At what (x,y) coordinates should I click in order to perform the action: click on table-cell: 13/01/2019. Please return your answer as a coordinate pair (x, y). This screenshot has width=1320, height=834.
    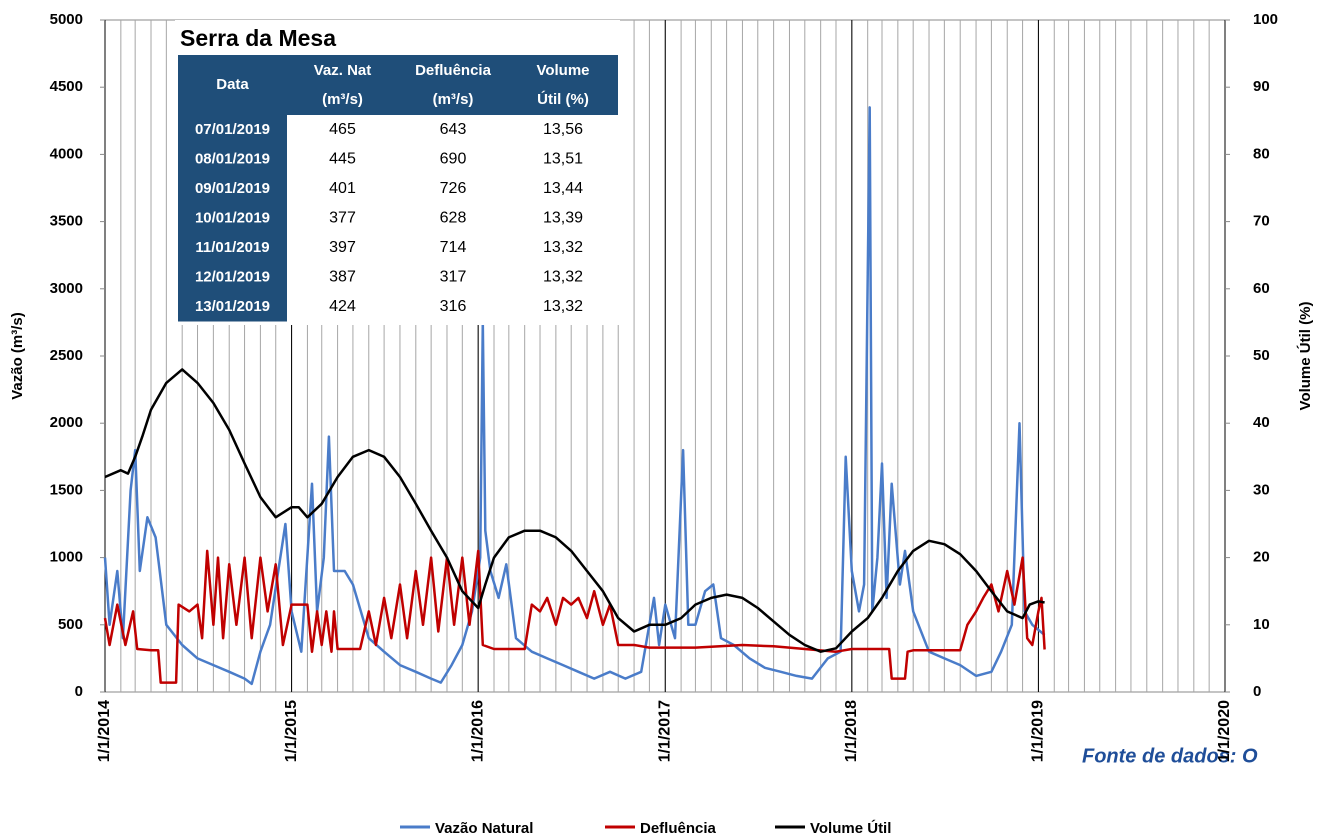
    Looking at the image, I should click on (232, 306).